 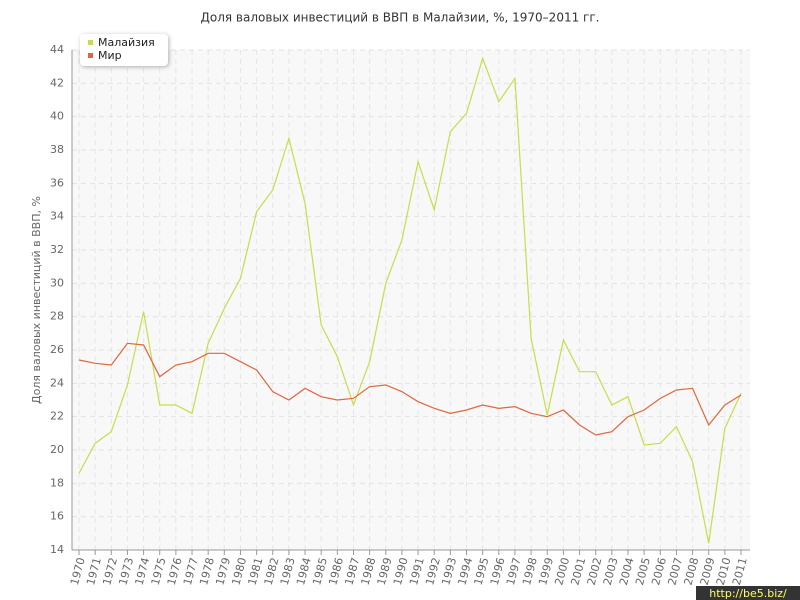 I want to click on y-tick-label: 36, so click(x=57, y=182).